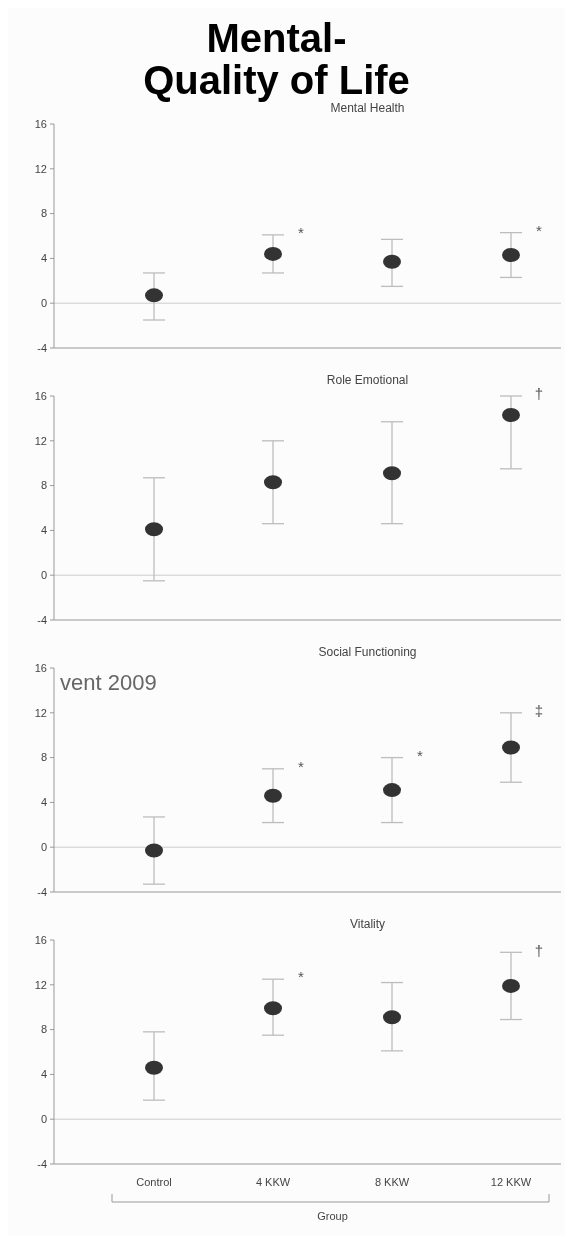  Describe the element at coordinates (392, 1182) in the screenshot. I see `x-tick-label: 8 KKW` at that location.